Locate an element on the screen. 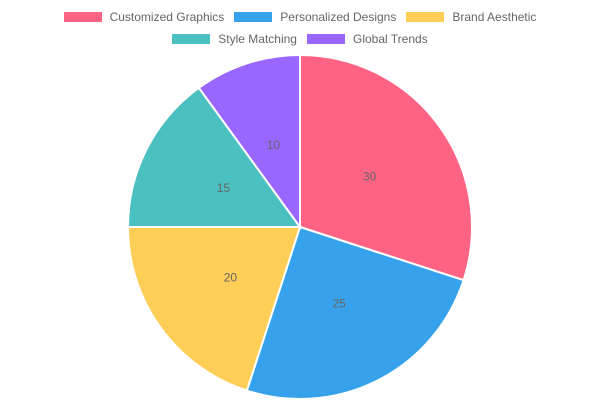 Image resolution: width=600 pixels, height=400 pixels. pie-slice-global-trends is located at coordinates (249, 142).